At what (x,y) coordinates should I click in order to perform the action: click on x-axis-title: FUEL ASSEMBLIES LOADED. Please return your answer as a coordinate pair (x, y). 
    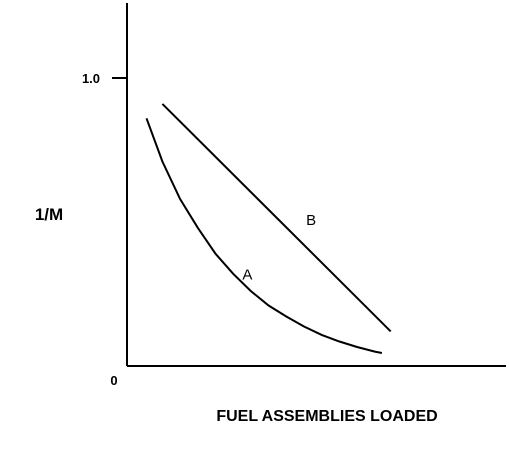
    Looking at the image, I should click on (326, 416).